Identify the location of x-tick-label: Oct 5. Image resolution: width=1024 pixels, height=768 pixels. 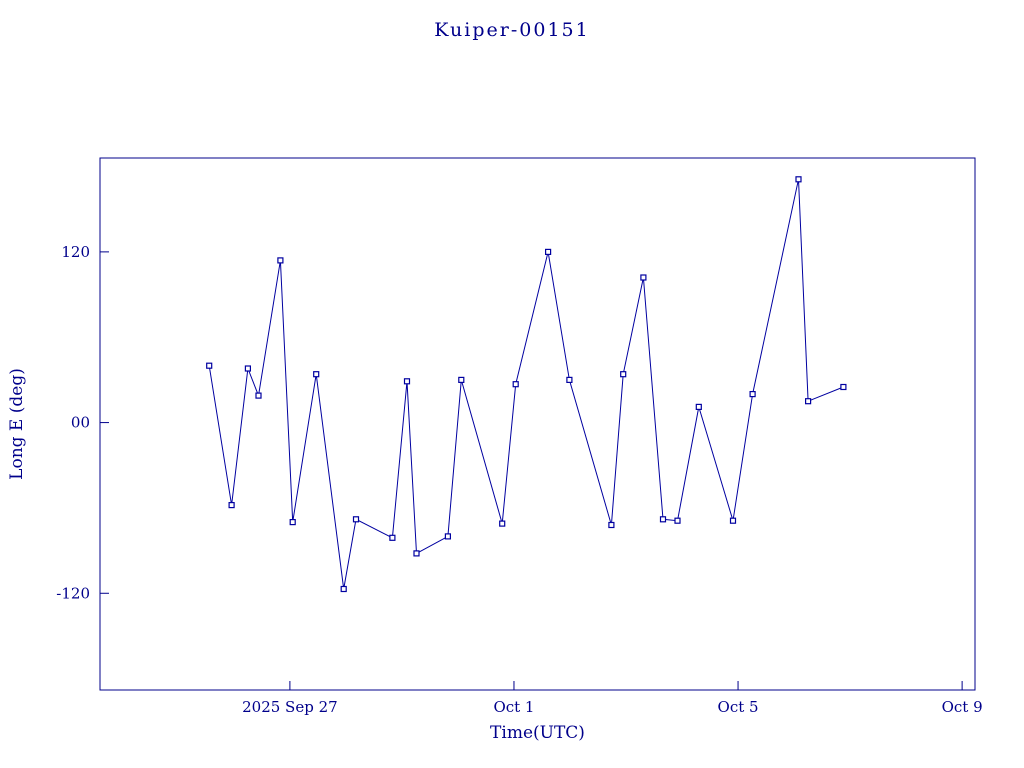
(738, 707).